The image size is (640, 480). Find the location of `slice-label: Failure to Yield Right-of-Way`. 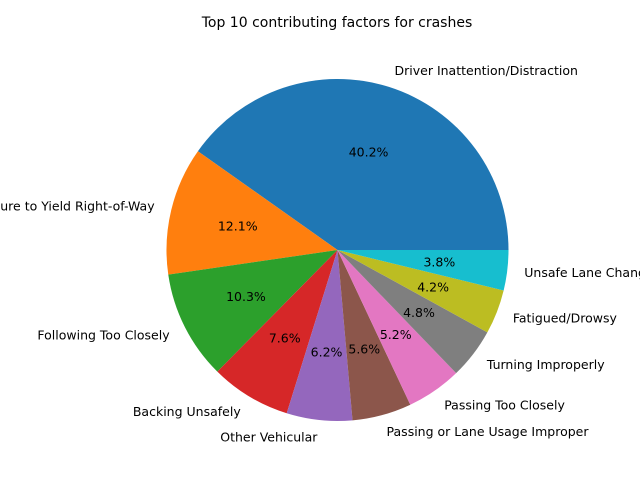

slice-label: Failure to Yield Right-of-Way is located at coordinates (77, 206).